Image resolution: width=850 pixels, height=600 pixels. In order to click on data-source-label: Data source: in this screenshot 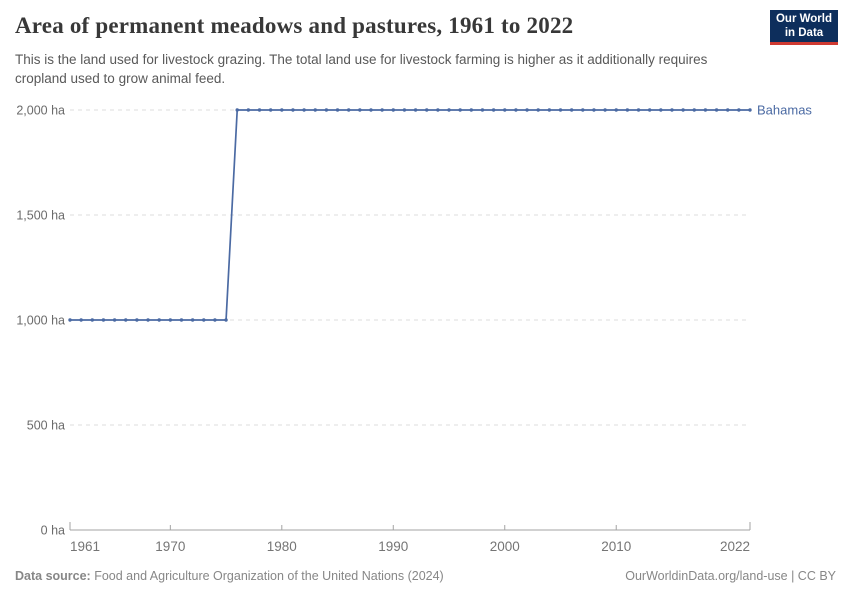, I will do `click(53, 576)`.